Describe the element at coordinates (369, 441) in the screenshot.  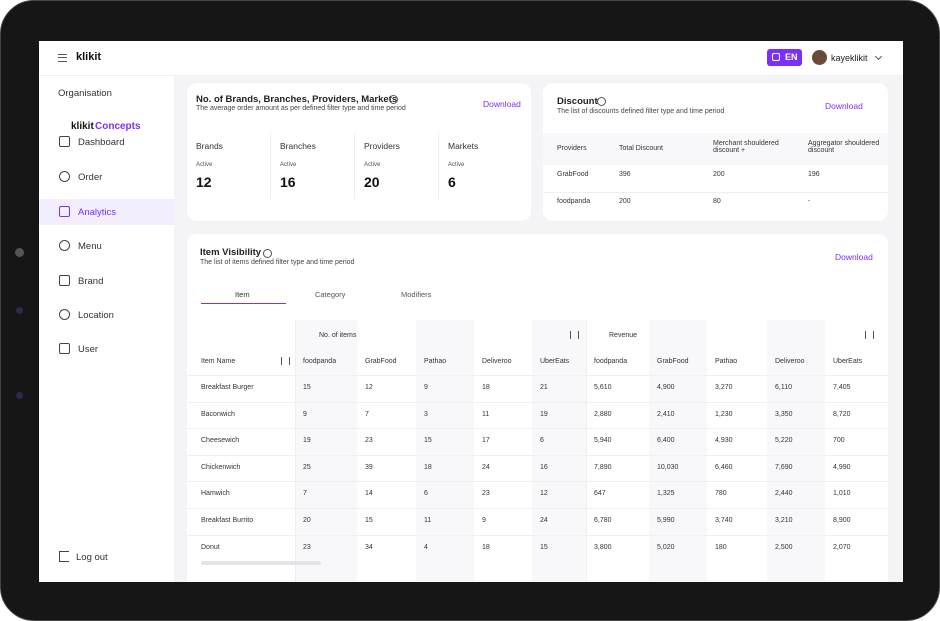
I see `count-cell: 23` at that location.